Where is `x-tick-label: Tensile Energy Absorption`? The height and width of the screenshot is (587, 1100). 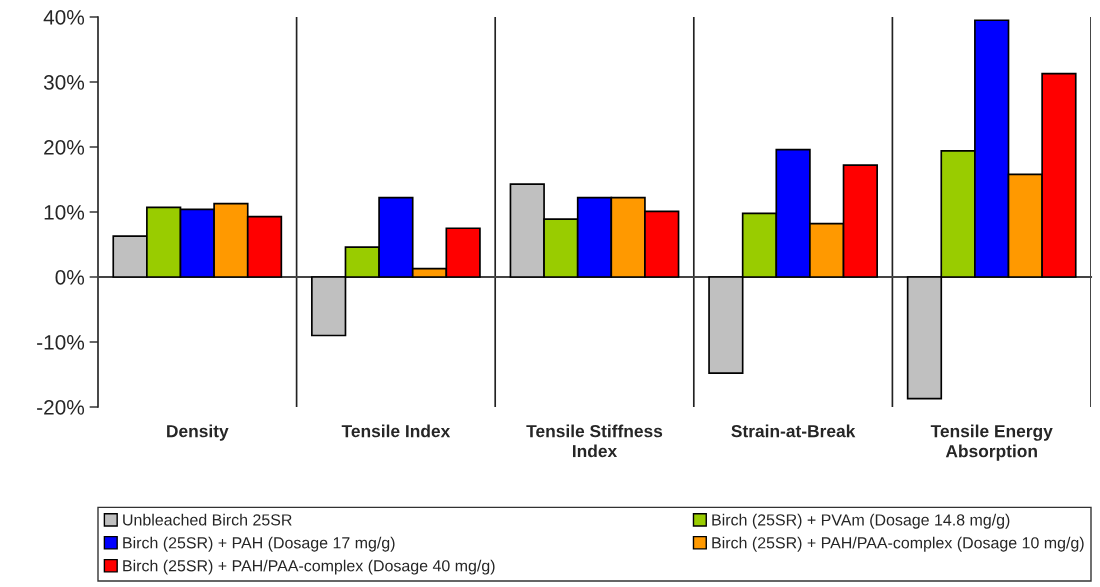 x-tick-label: Tensile Energy Absorption is located at coordinates (991, 442).